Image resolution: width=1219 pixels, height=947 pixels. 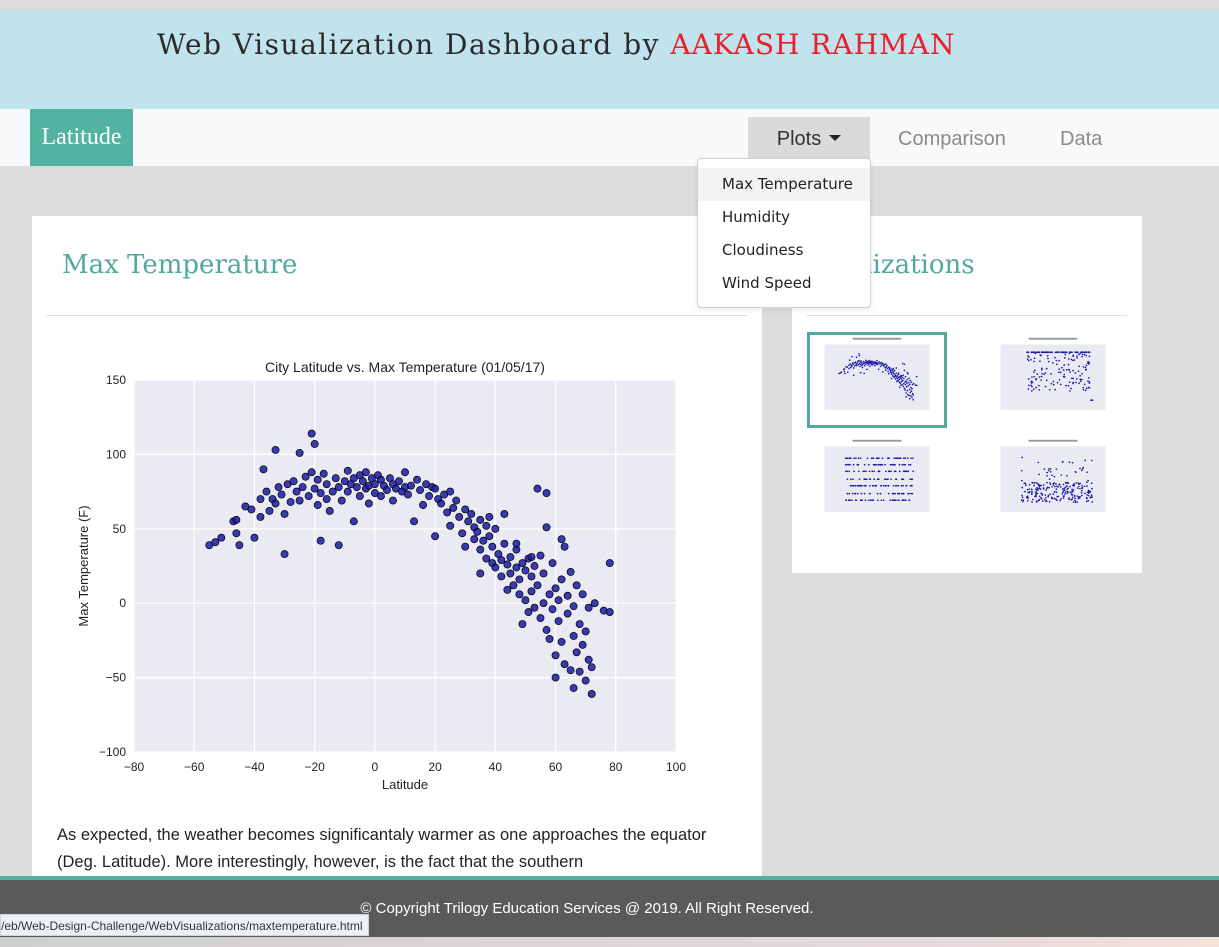 I want to click on browser-top-strip, so click(x=609, y=5).